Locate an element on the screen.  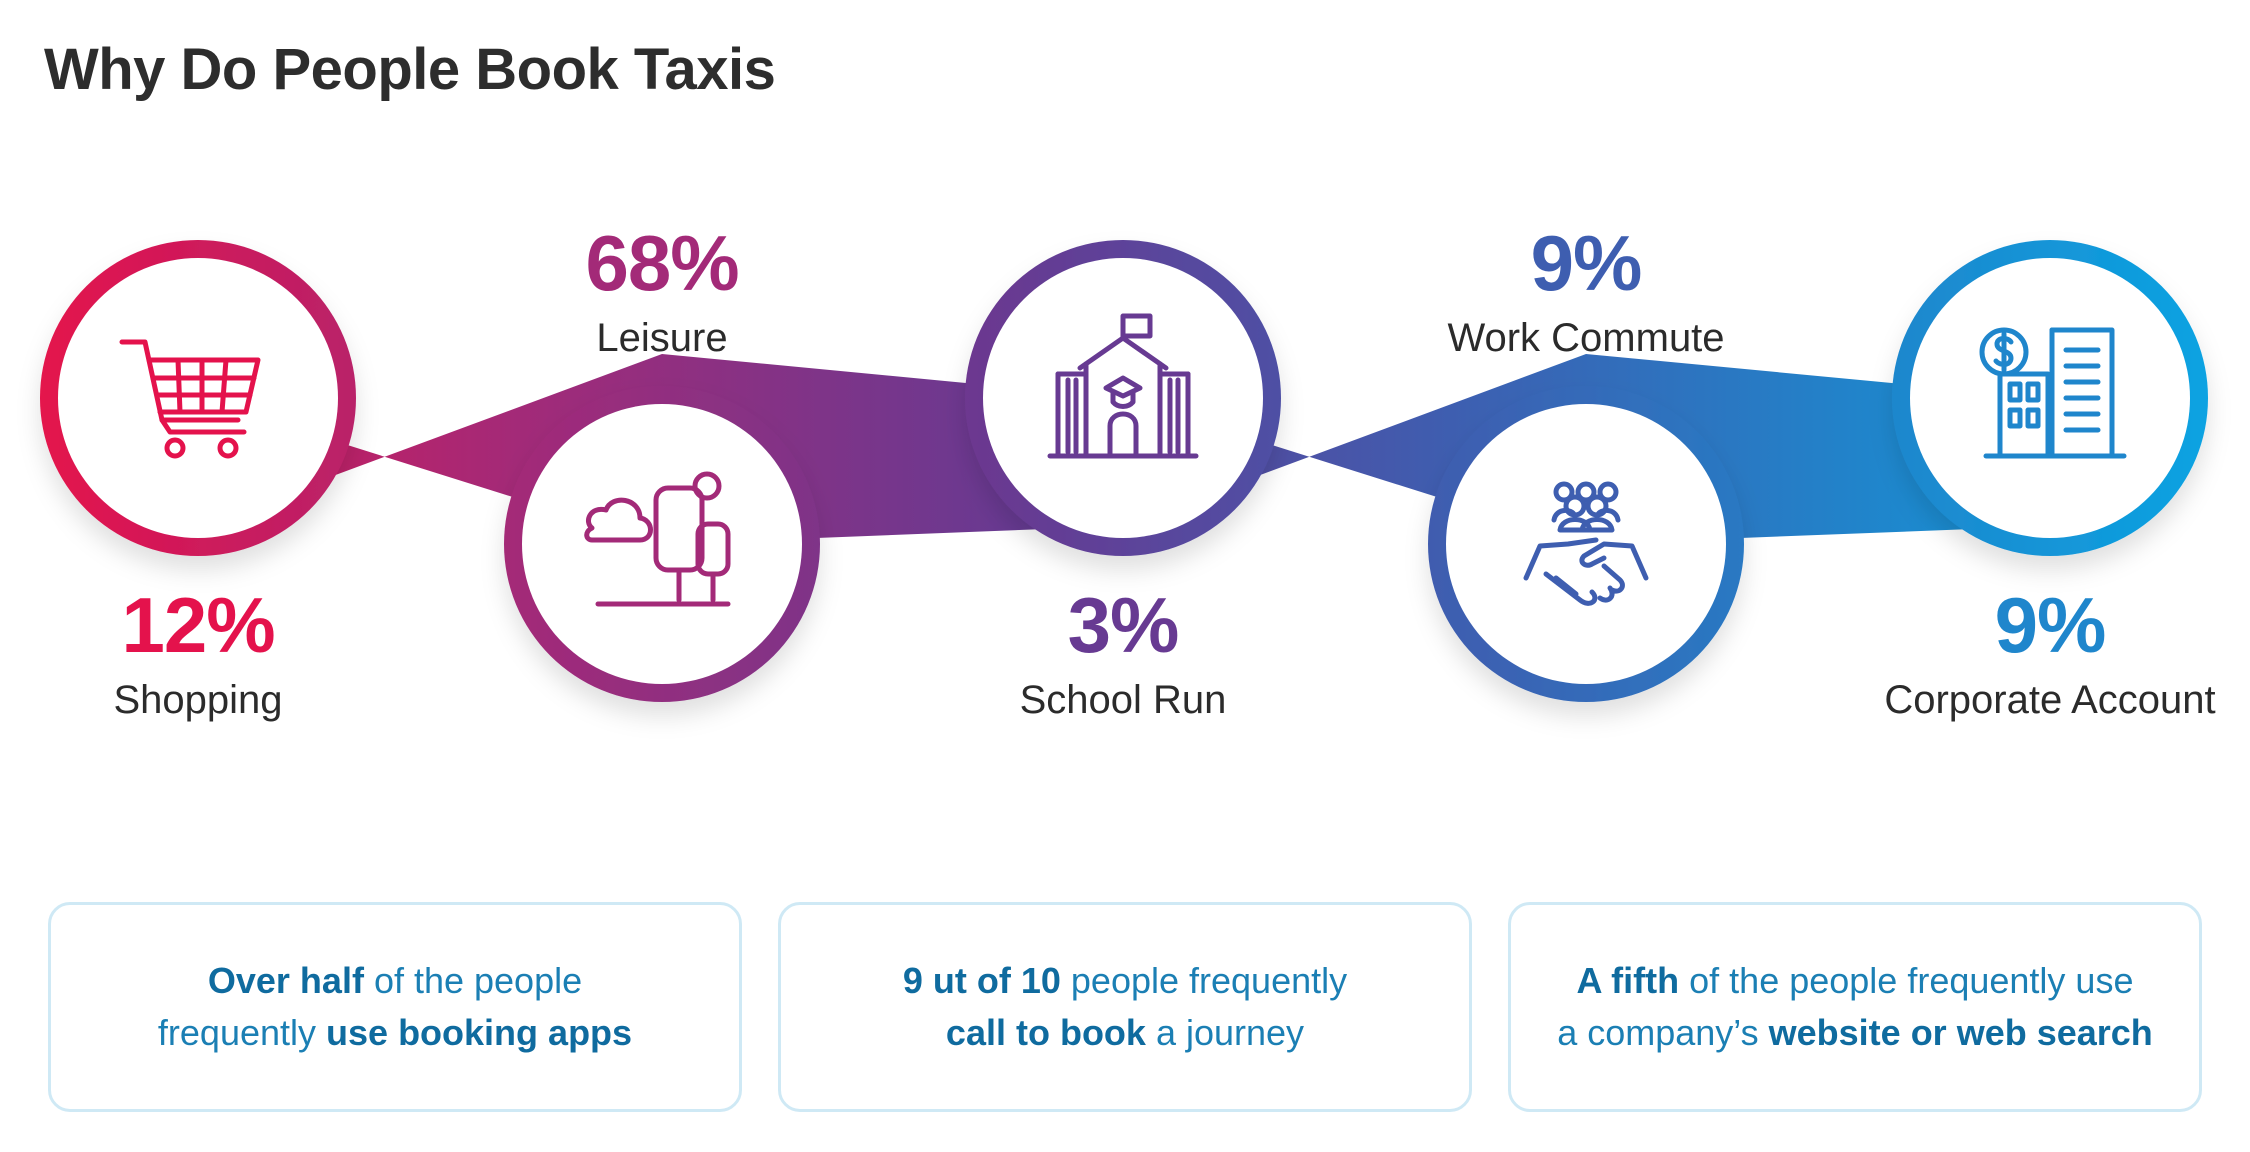
shopping-cart-icon is located at coordinates (190, 399).